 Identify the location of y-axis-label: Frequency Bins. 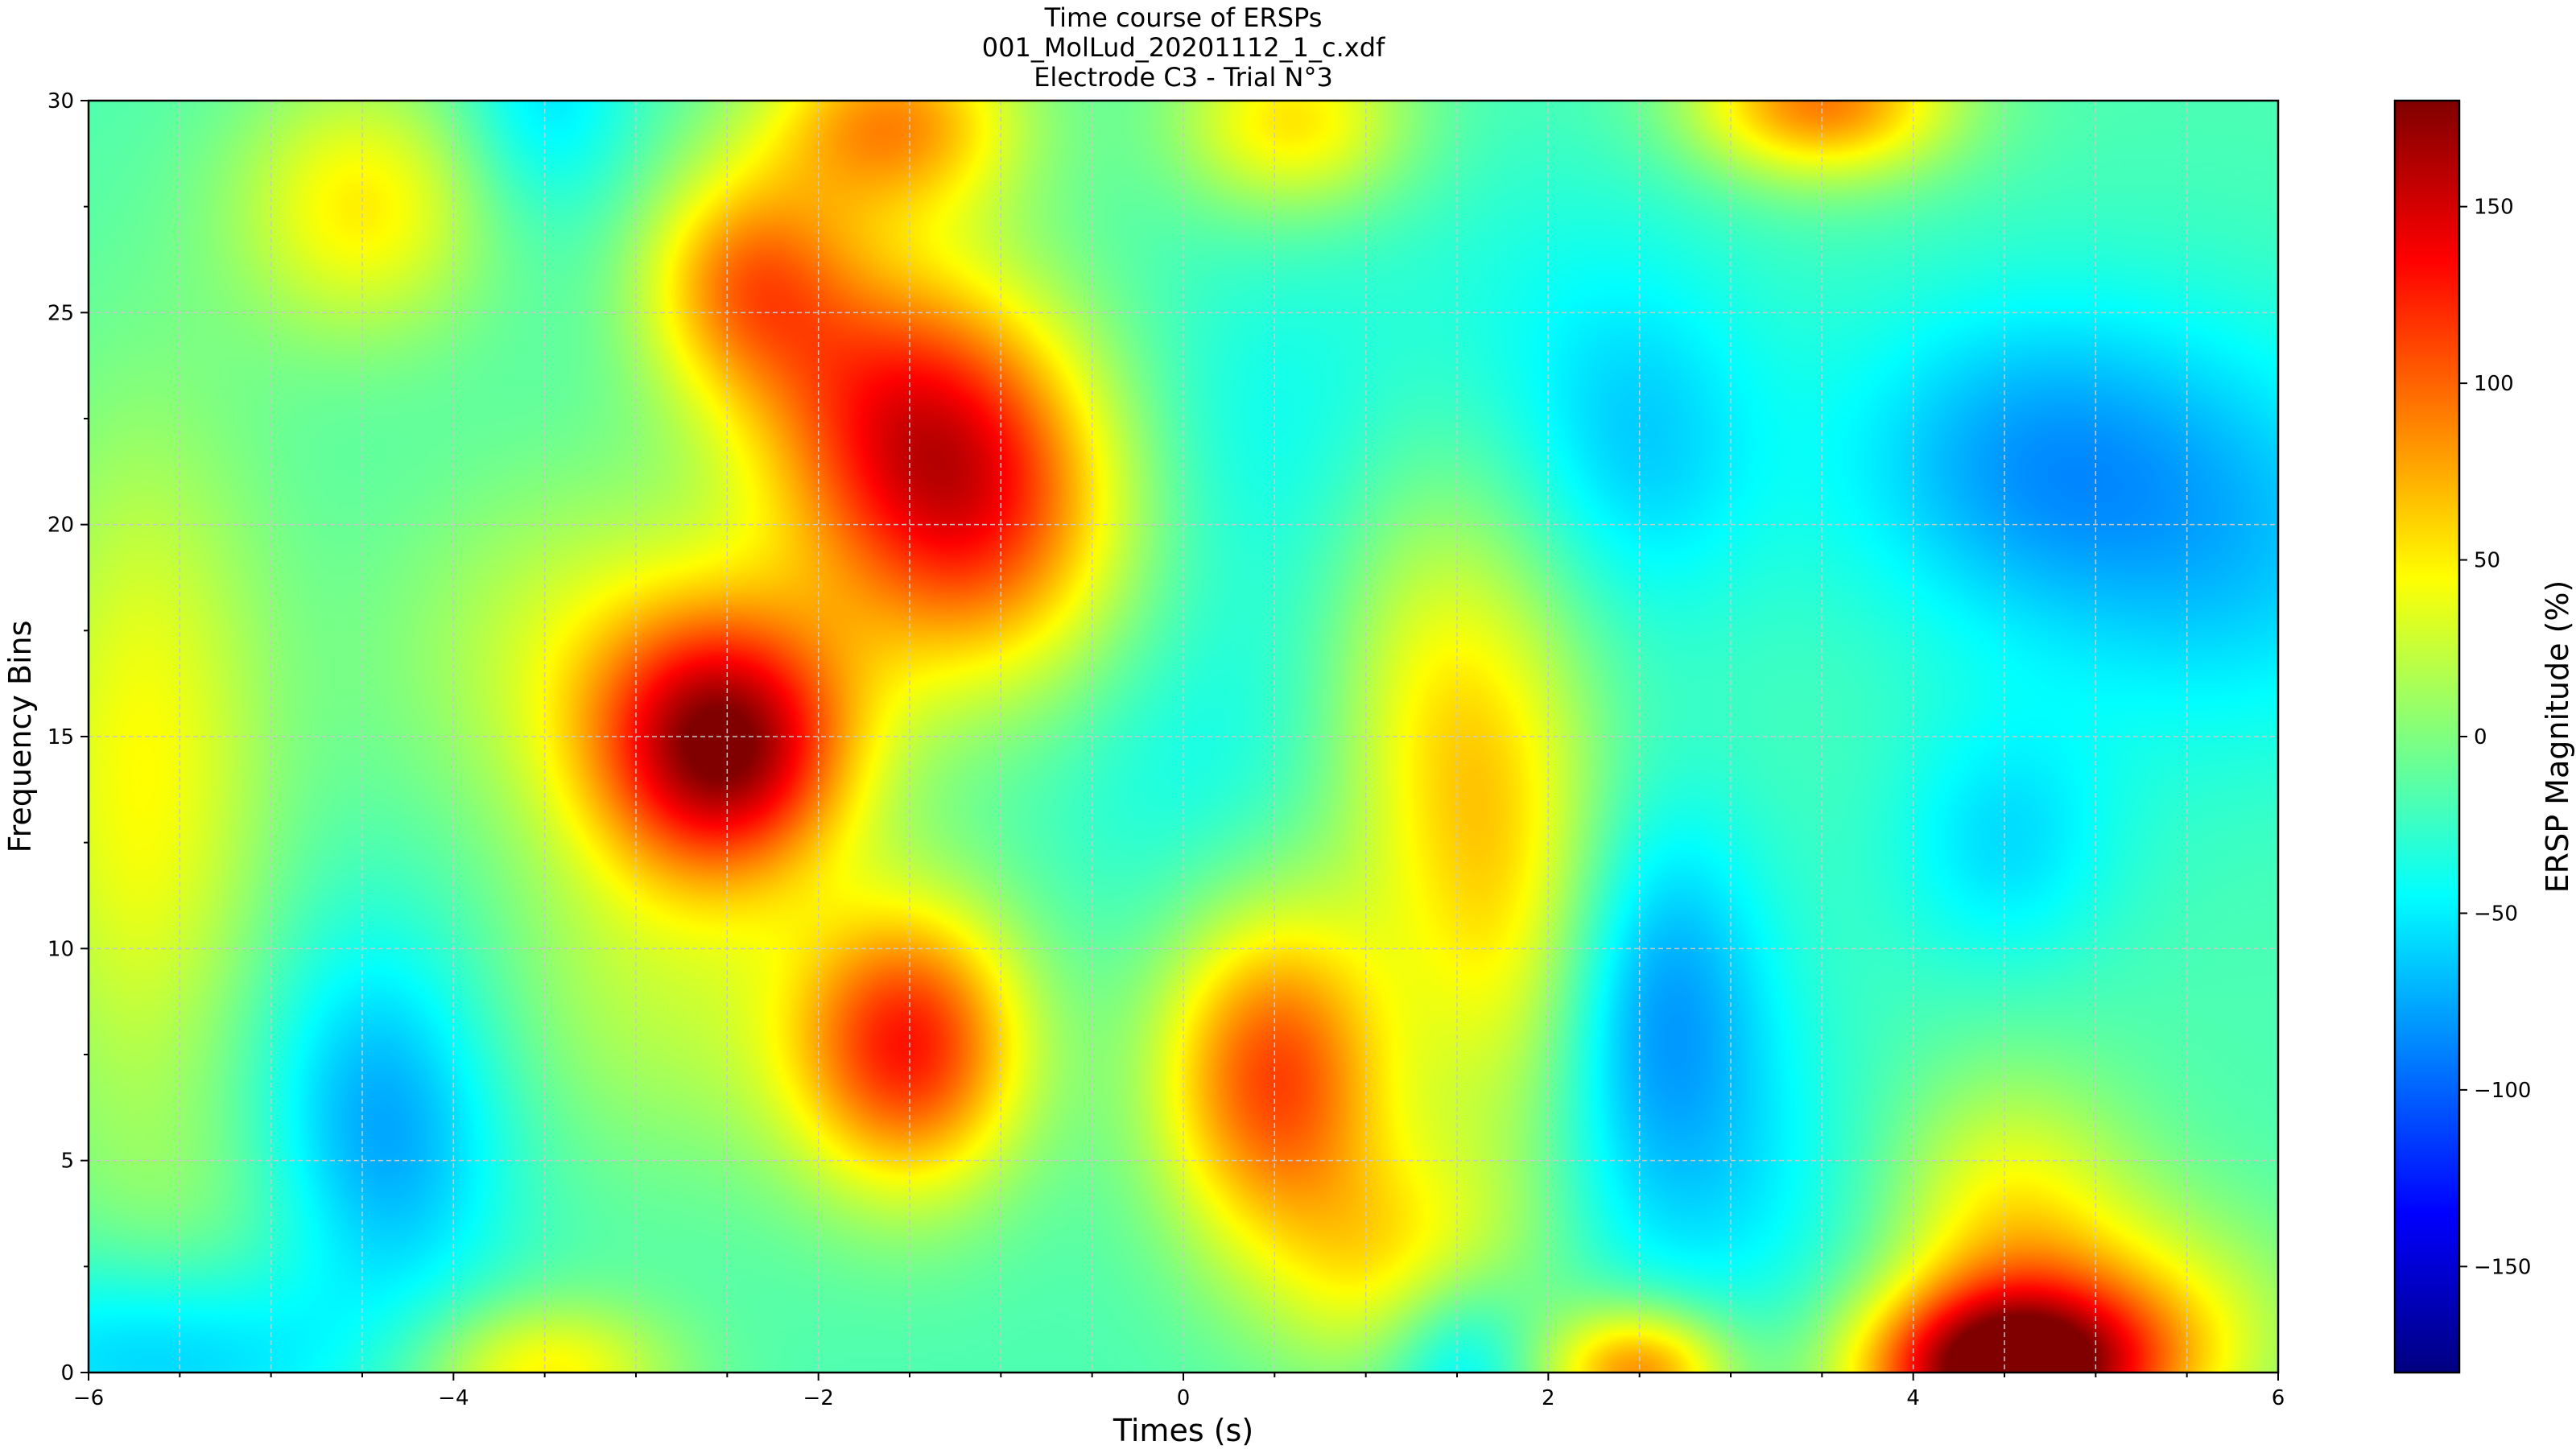
(20, 737).